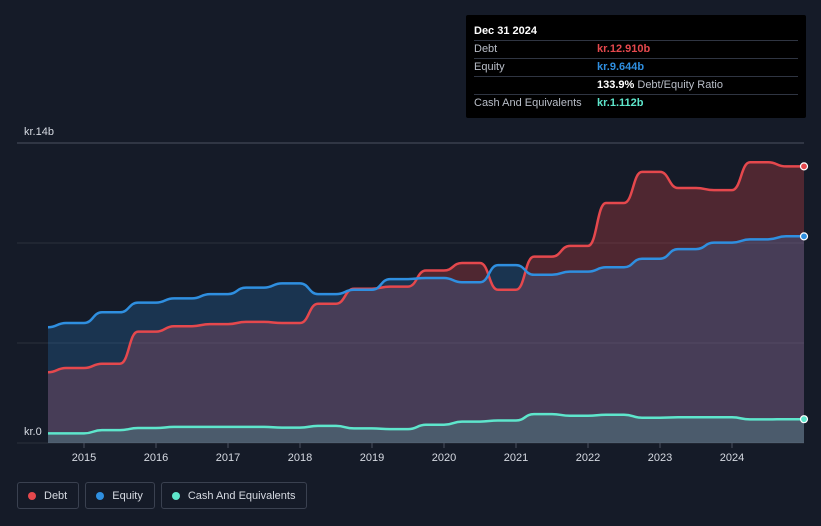 This screenshot has width=821, height=526. What do you see at coordinates (39, 132) in the screenshot?
I see `y-axis-max-label: kr.14b` at bounding box center [39, 132].